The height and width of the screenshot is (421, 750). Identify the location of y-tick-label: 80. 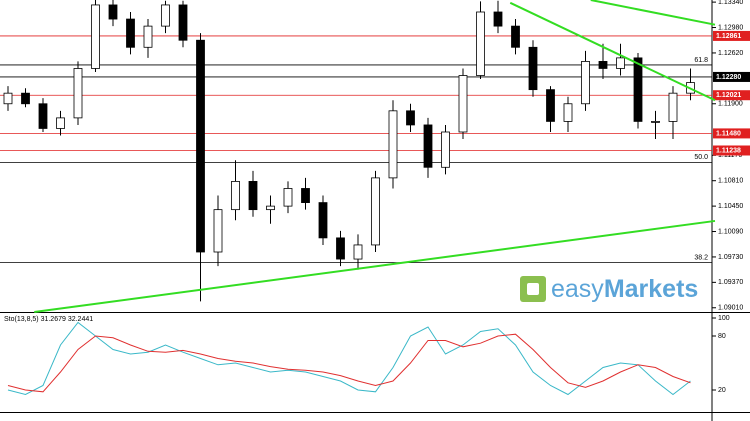
(722, 336).